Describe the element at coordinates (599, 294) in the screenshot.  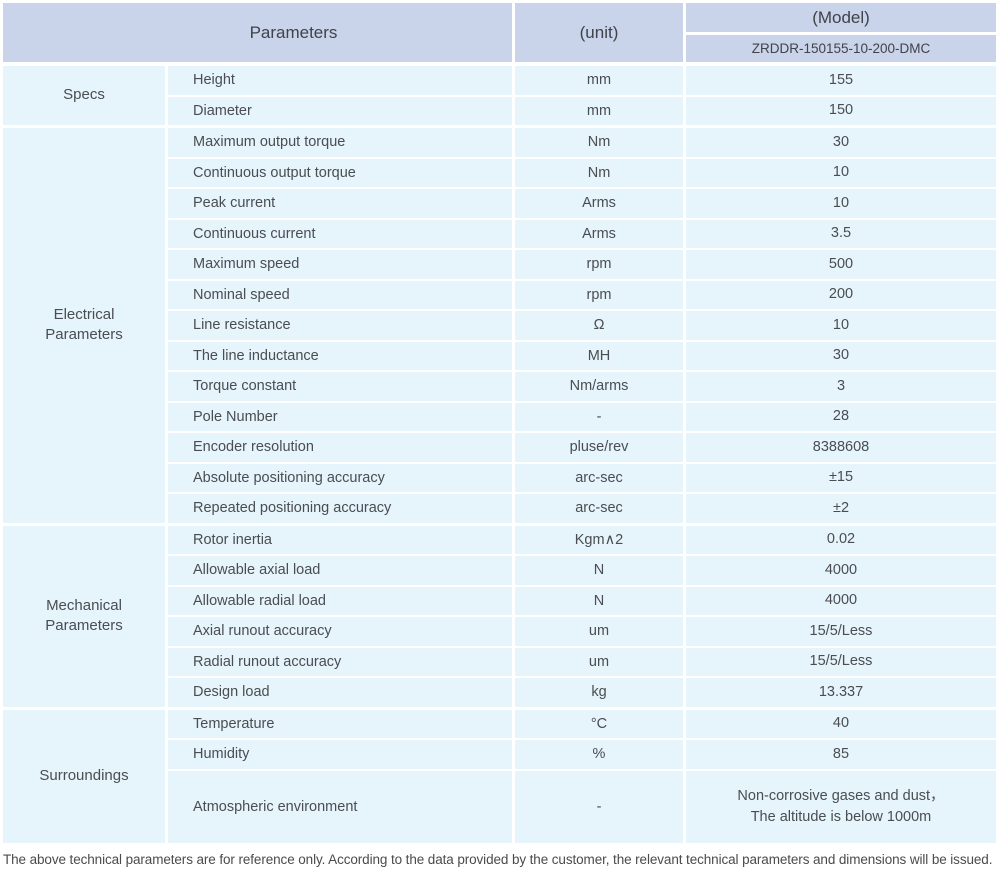
I see `unit-cell: rpm` at that location.